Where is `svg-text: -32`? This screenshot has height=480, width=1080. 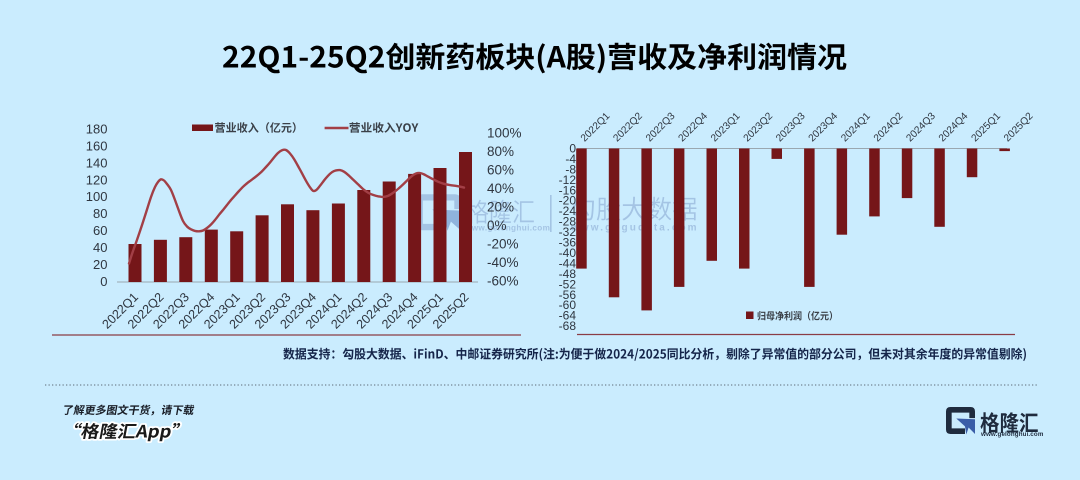
svg-text: -32 is located at coordinates (568, 232).